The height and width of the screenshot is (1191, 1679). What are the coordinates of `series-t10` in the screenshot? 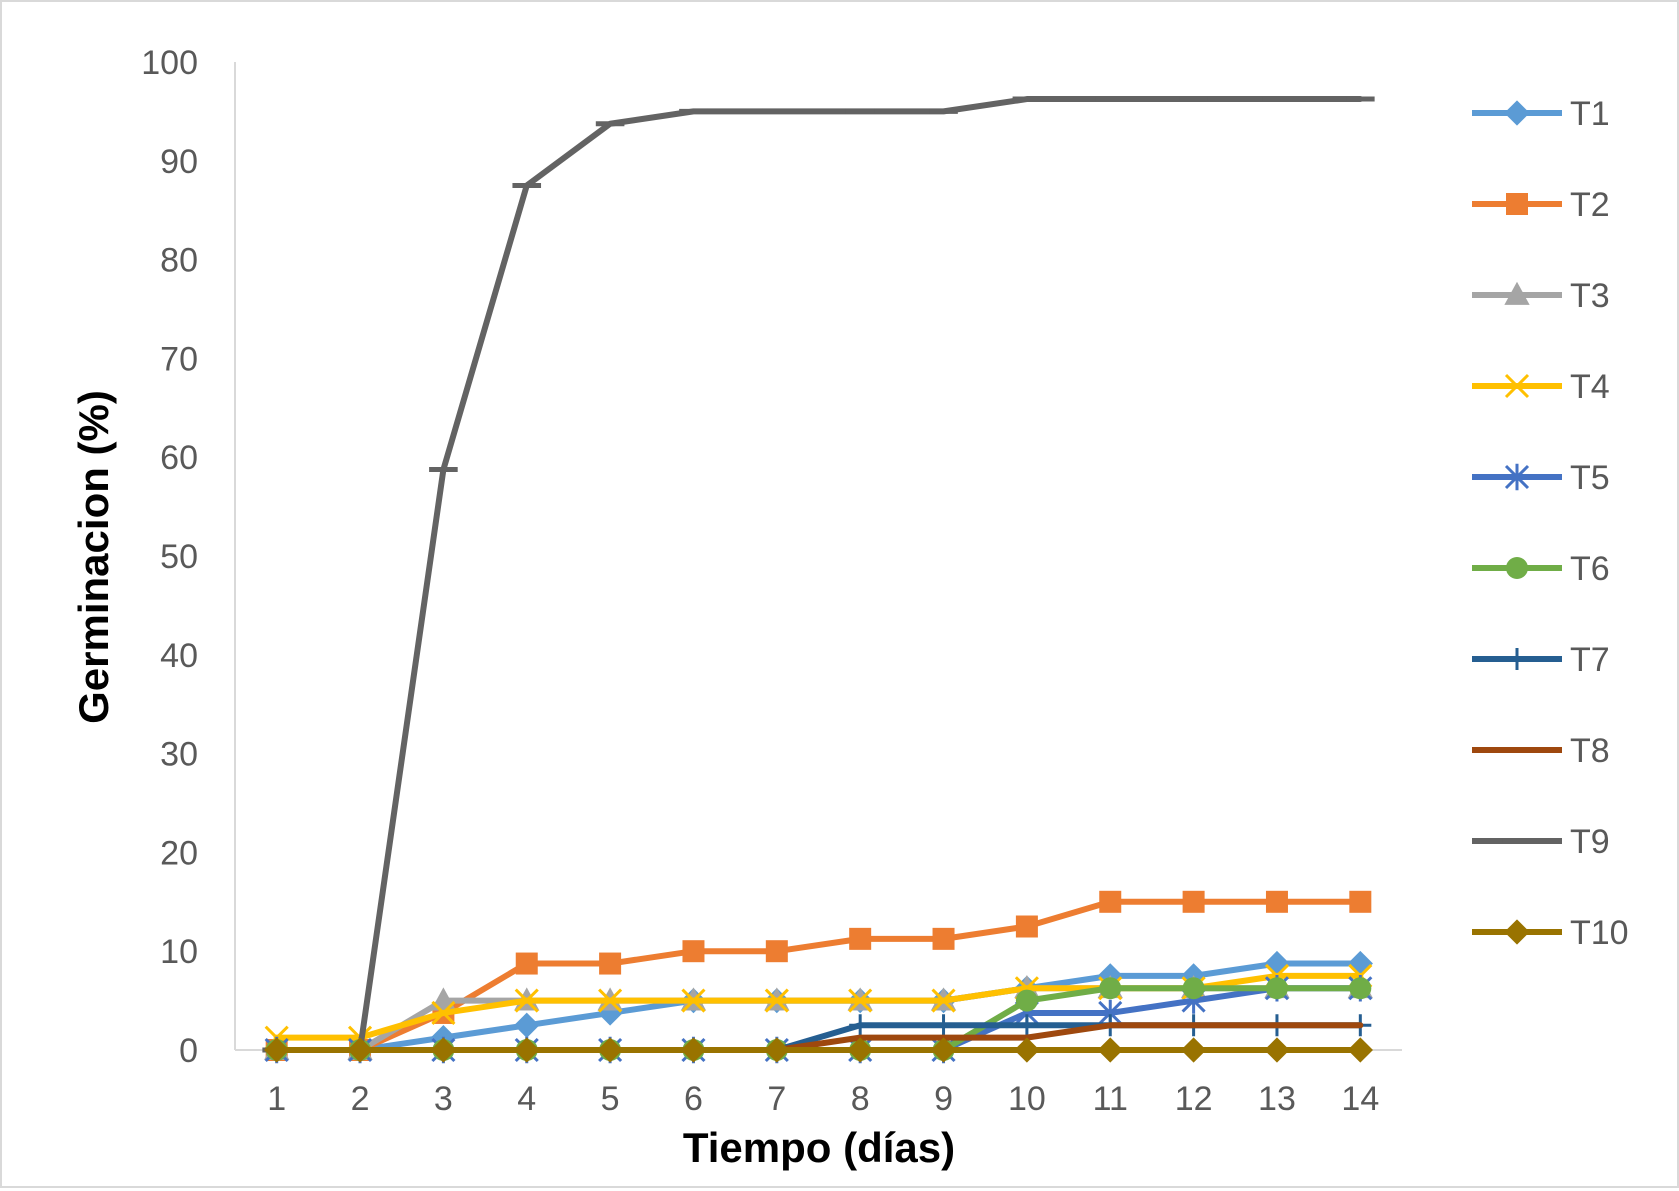 It's located at (818, 1050).